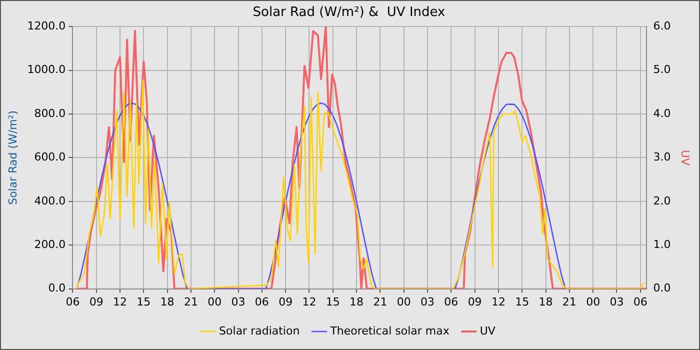 The width and height of the screenshot is (700, 350). I want to click on y-tick-label: 400.0, so click(50, 201).